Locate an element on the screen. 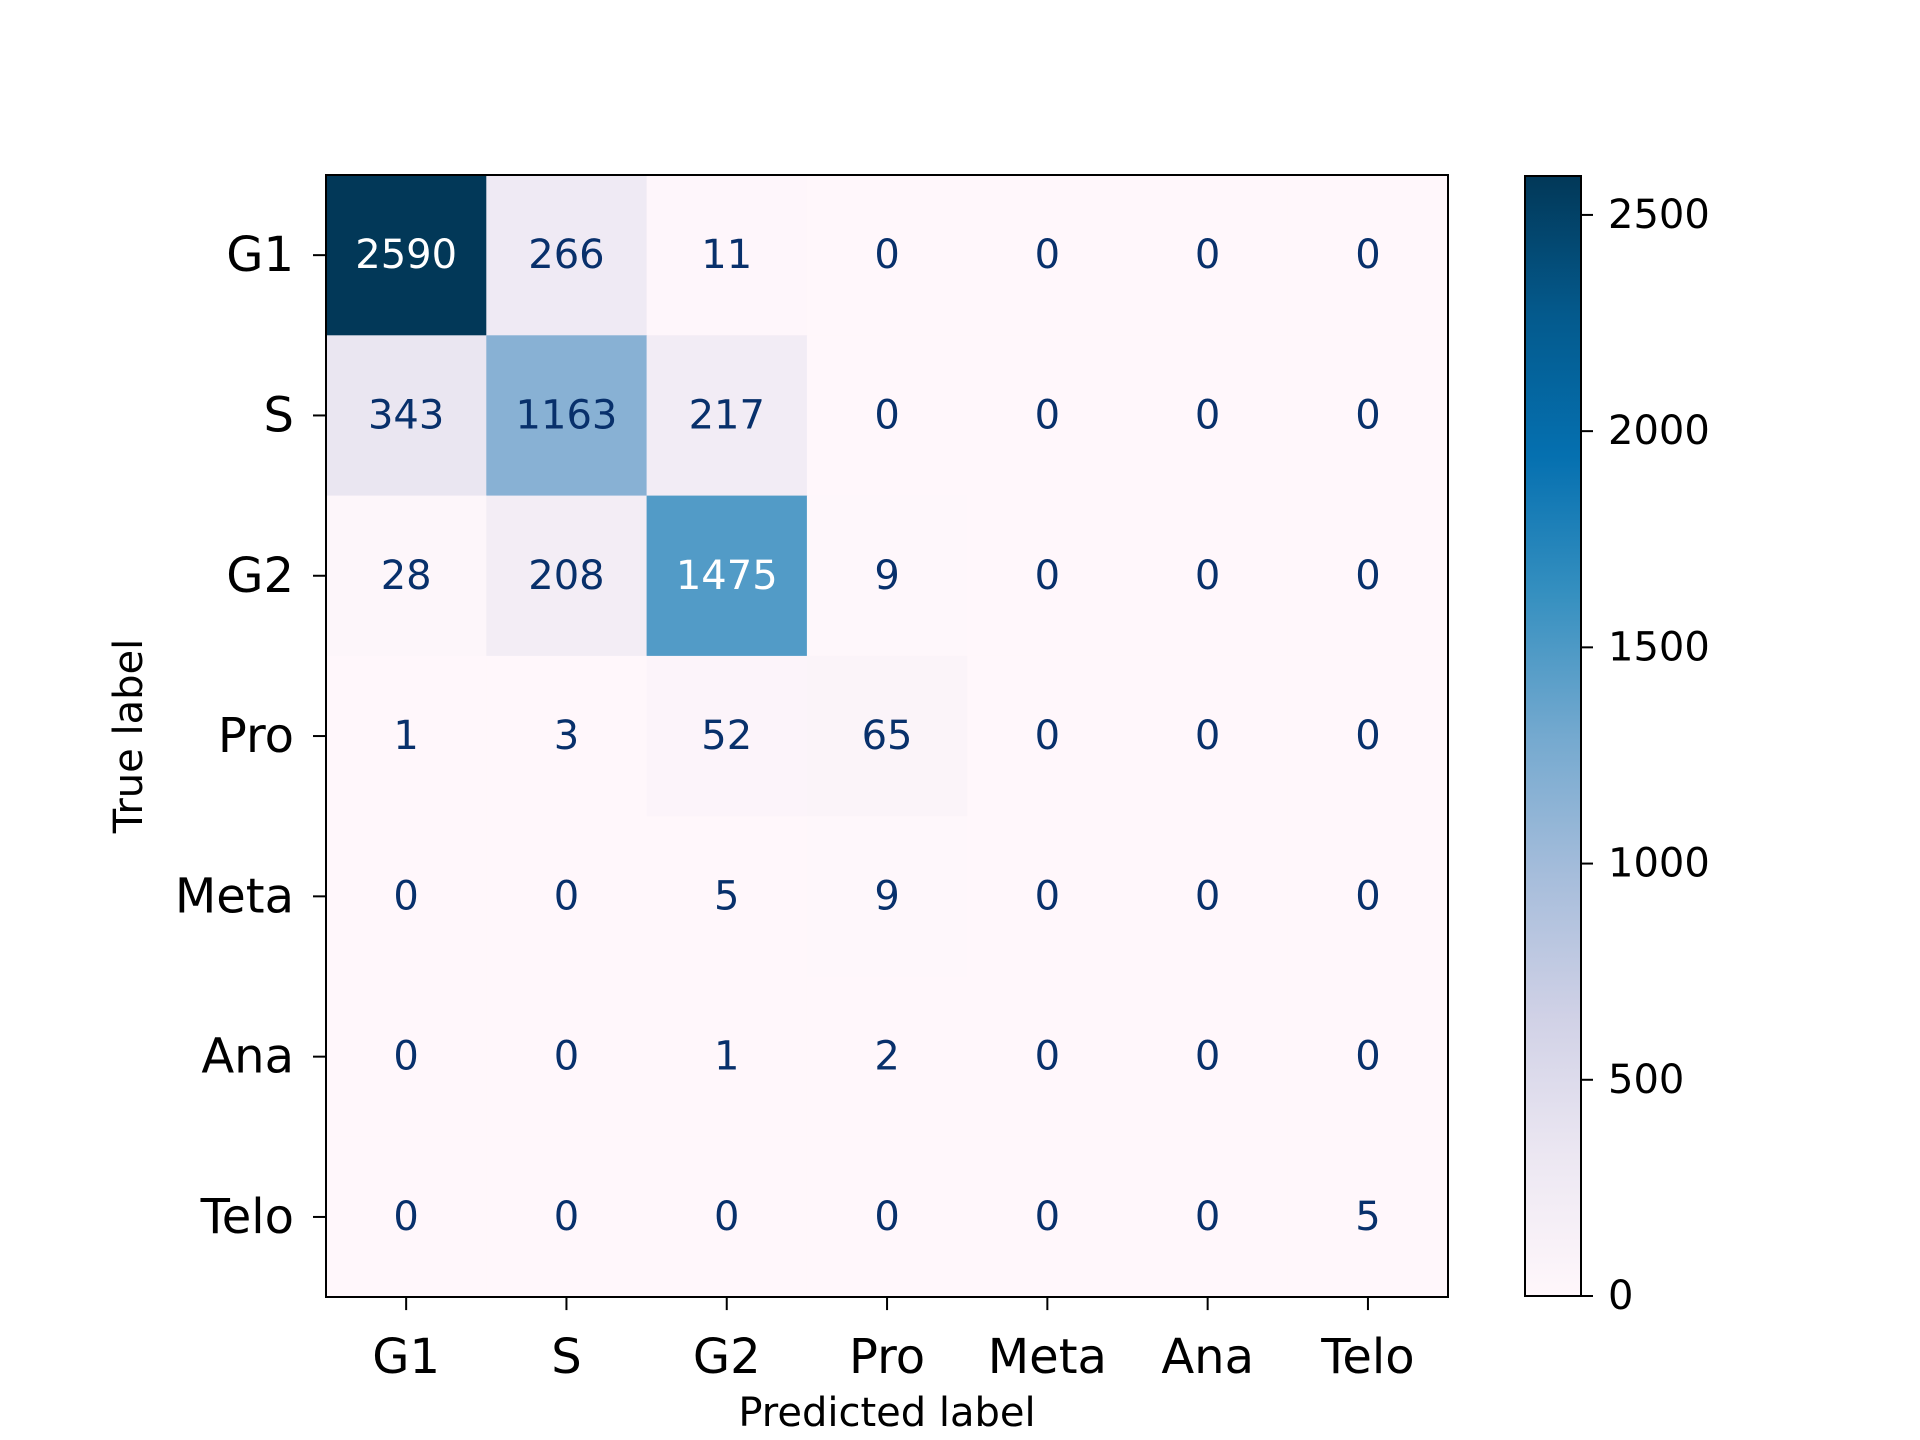 This screenshot has width=1920, height=1440. matrix-cell-G2-S is located at coordinates (567, 576).